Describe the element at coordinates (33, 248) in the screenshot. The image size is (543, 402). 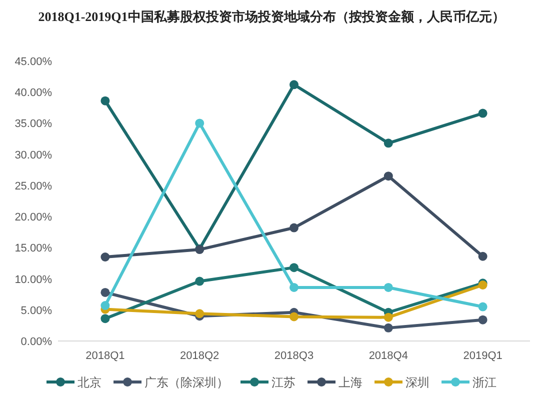
I see `y-tick-label: 15.00%` at that location.